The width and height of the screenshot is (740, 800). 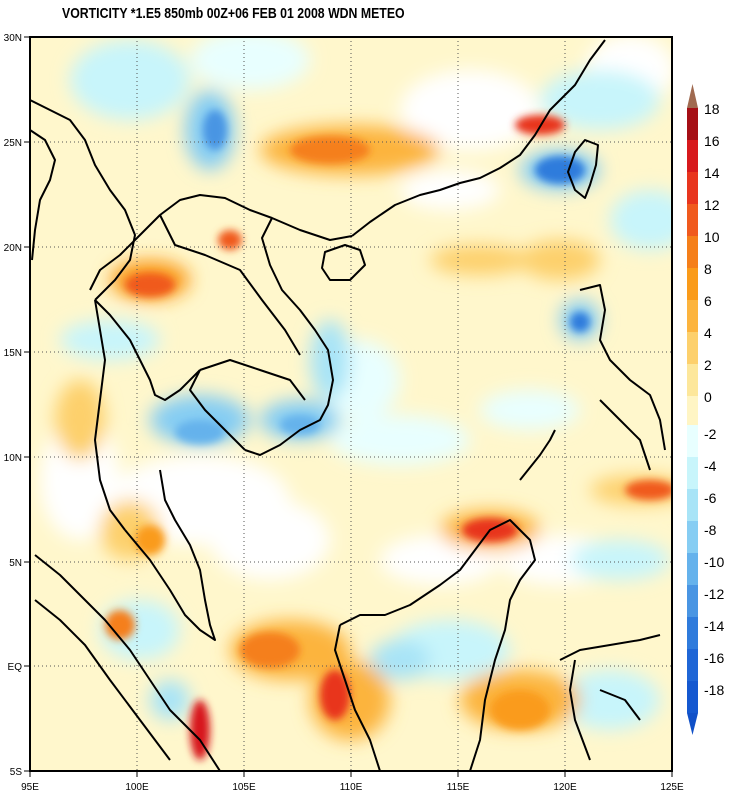 I want to click on colorbar-label-pos-7: 4, so click(x=708, y=333).